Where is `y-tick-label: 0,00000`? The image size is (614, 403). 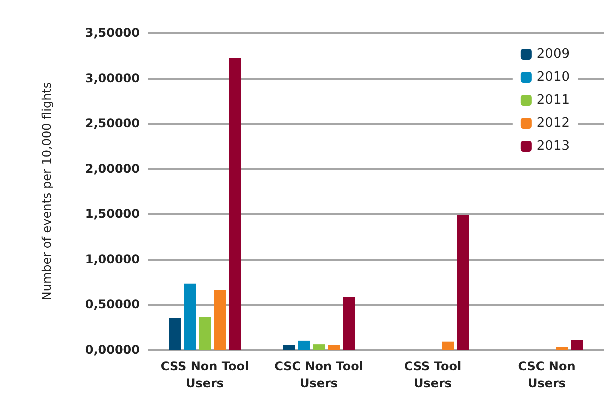 y-tick-label: 0,00000 is located at coordinates (112, 350).